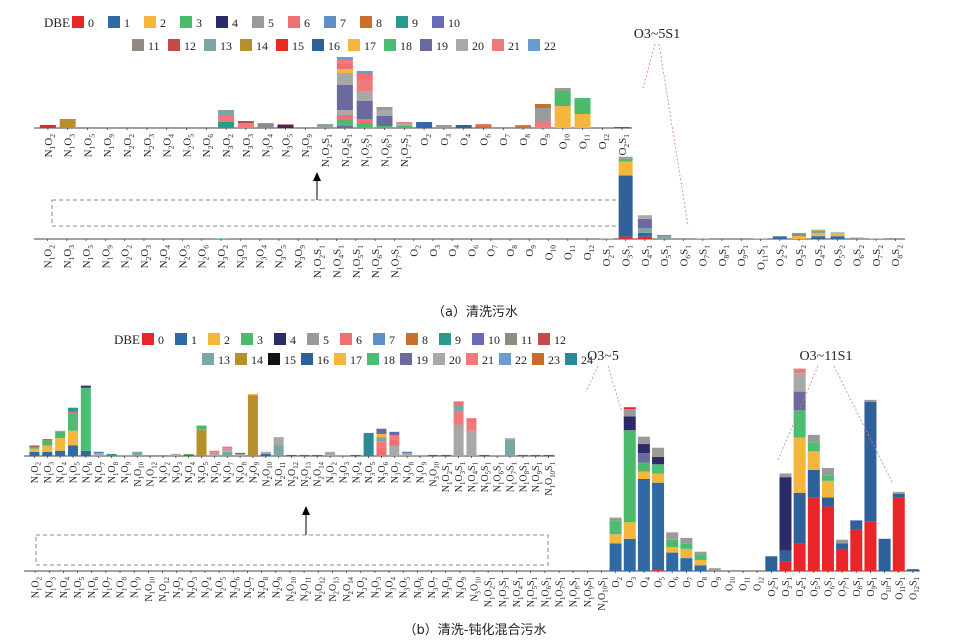 The image size is (955, 642). Describe the element at coordinates (280, 474) in the screenshot. I see `b-inset-tick-label: N2​O11​` at that location.